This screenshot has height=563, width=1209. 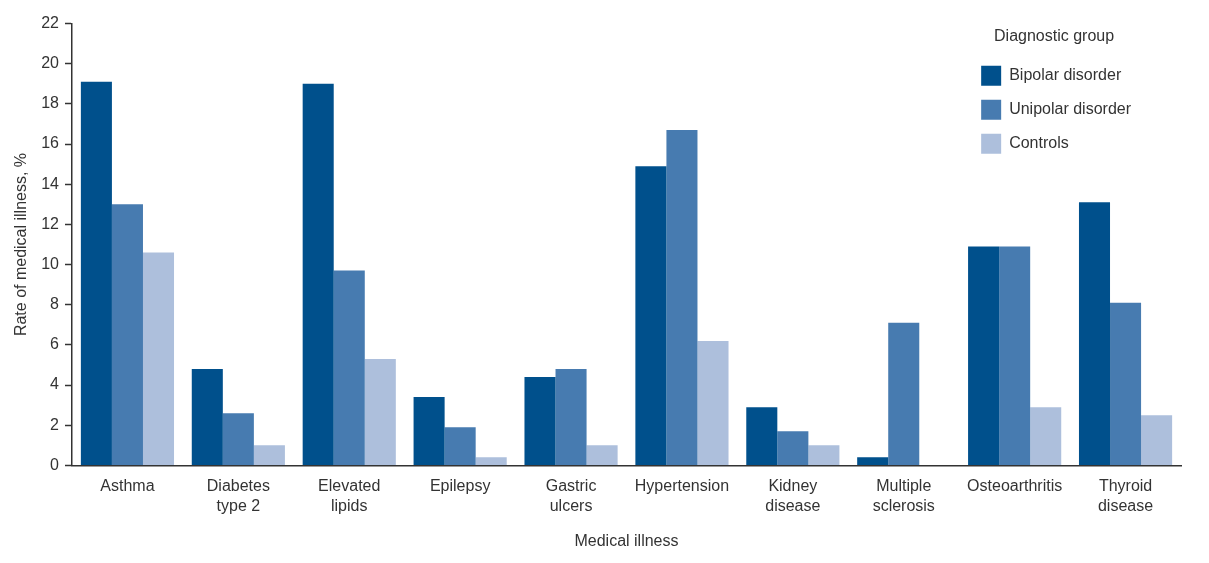 I want to click on x-tick-label: Elevated lipids, so click(x=349, y=495).